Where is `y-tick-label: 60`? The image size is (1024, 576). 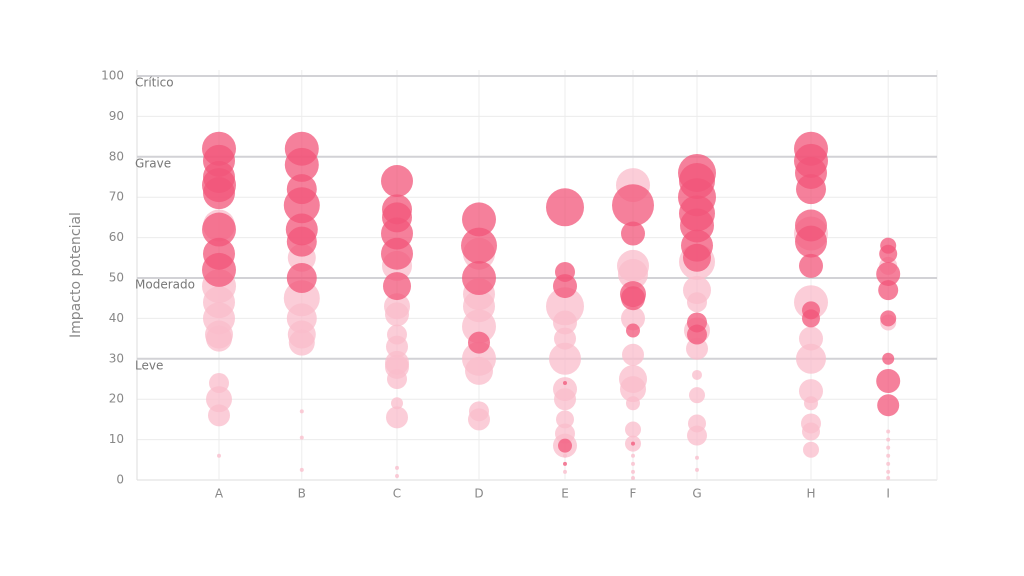
y-tick-label: 60 is located at coordinates (116, 237).